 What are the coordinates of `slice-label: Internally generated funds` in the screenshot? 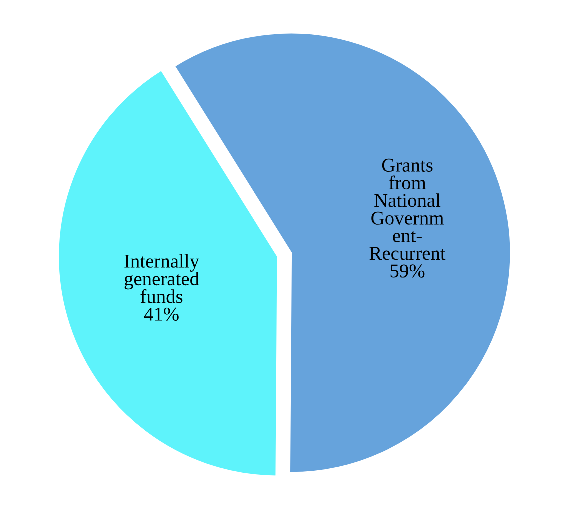 It's located at (162, 279).